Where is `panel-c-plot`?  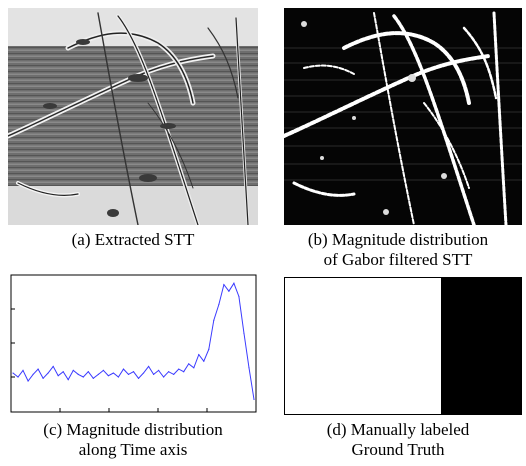 panel-c-plot is located at coordinates (133, 344).